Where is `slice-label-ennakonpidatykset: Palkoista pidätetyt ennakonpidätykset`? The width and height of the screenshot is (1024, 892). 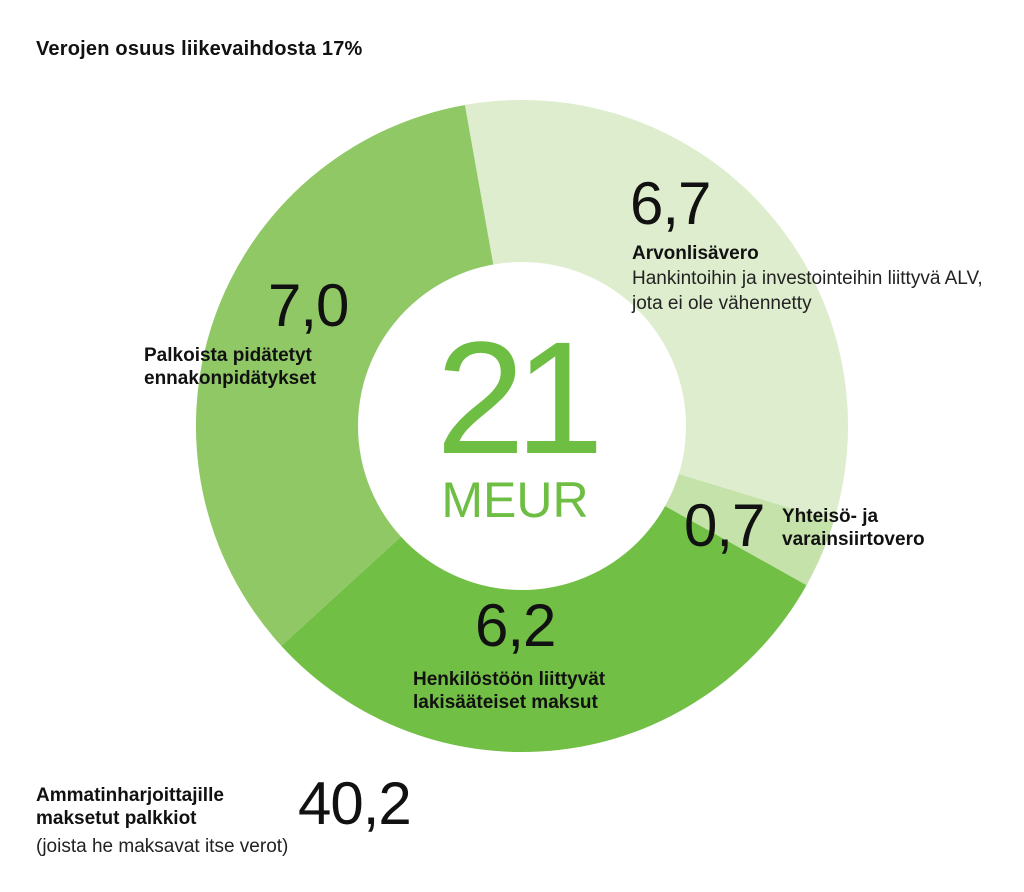 slice-label-ennakonpidatykset: Palkoista pidätetyt ennakonpidätykset is located at coordinates (230, 367).